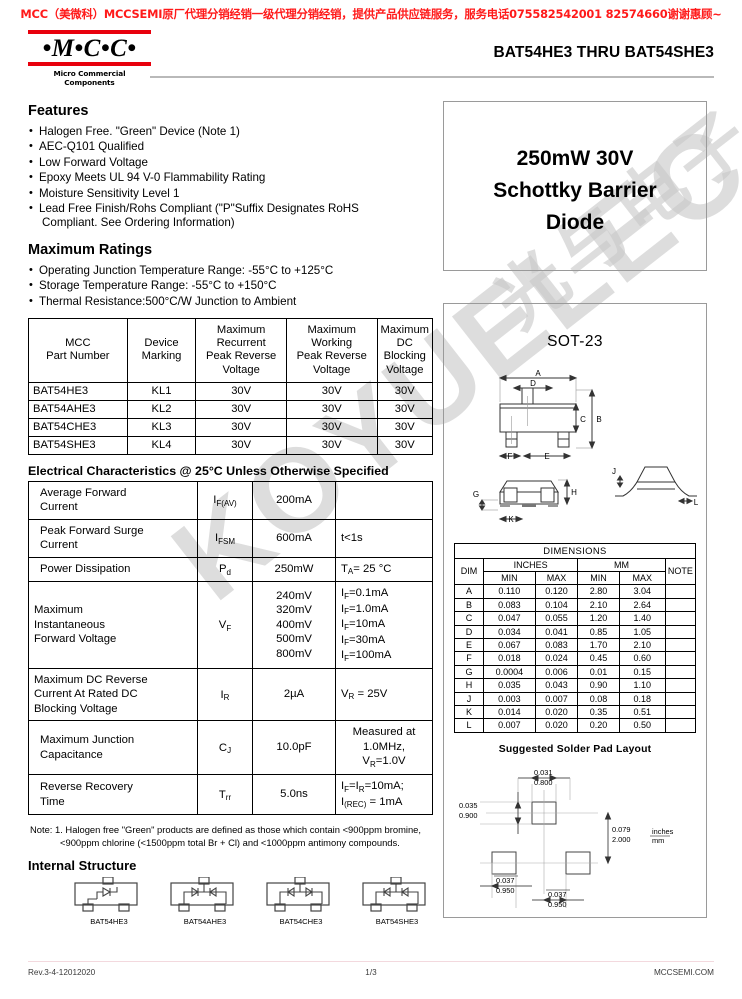 Image resolution: width=742 pixels, height=999 pixels. I want to click on cell-condition: IF=IR=10mA; I(REC) = 1mA, so click(384, 795).